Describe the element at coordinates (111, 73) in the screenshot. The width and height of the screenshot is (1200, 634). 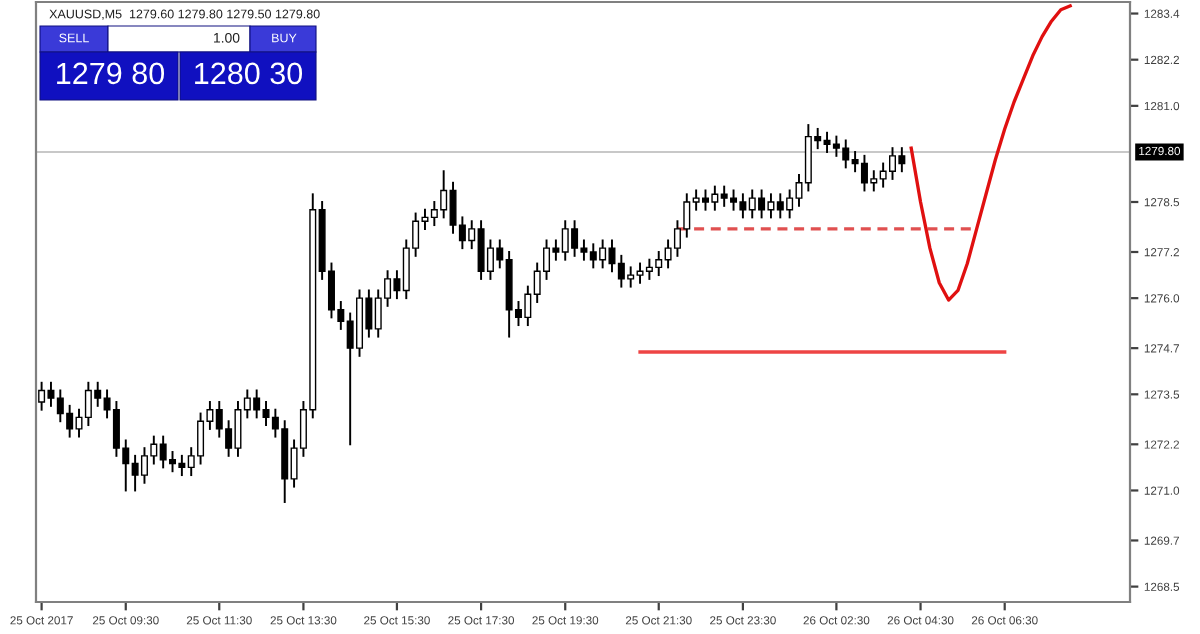
I see `annotation: 1279 80` at that location.